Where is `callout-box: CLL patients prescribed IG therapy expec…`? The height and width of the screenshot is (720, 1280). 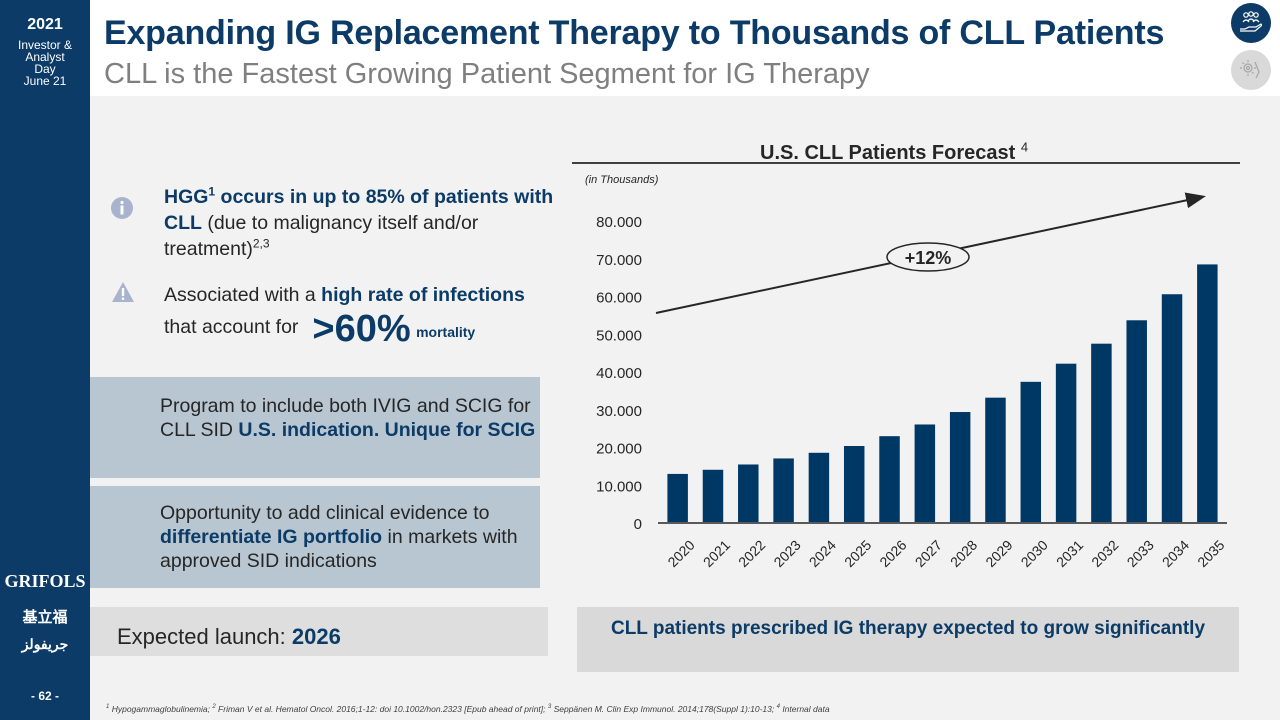 callout-box: CLL patients prescribed IG therapy expec… is located at coordinates (908, 639).